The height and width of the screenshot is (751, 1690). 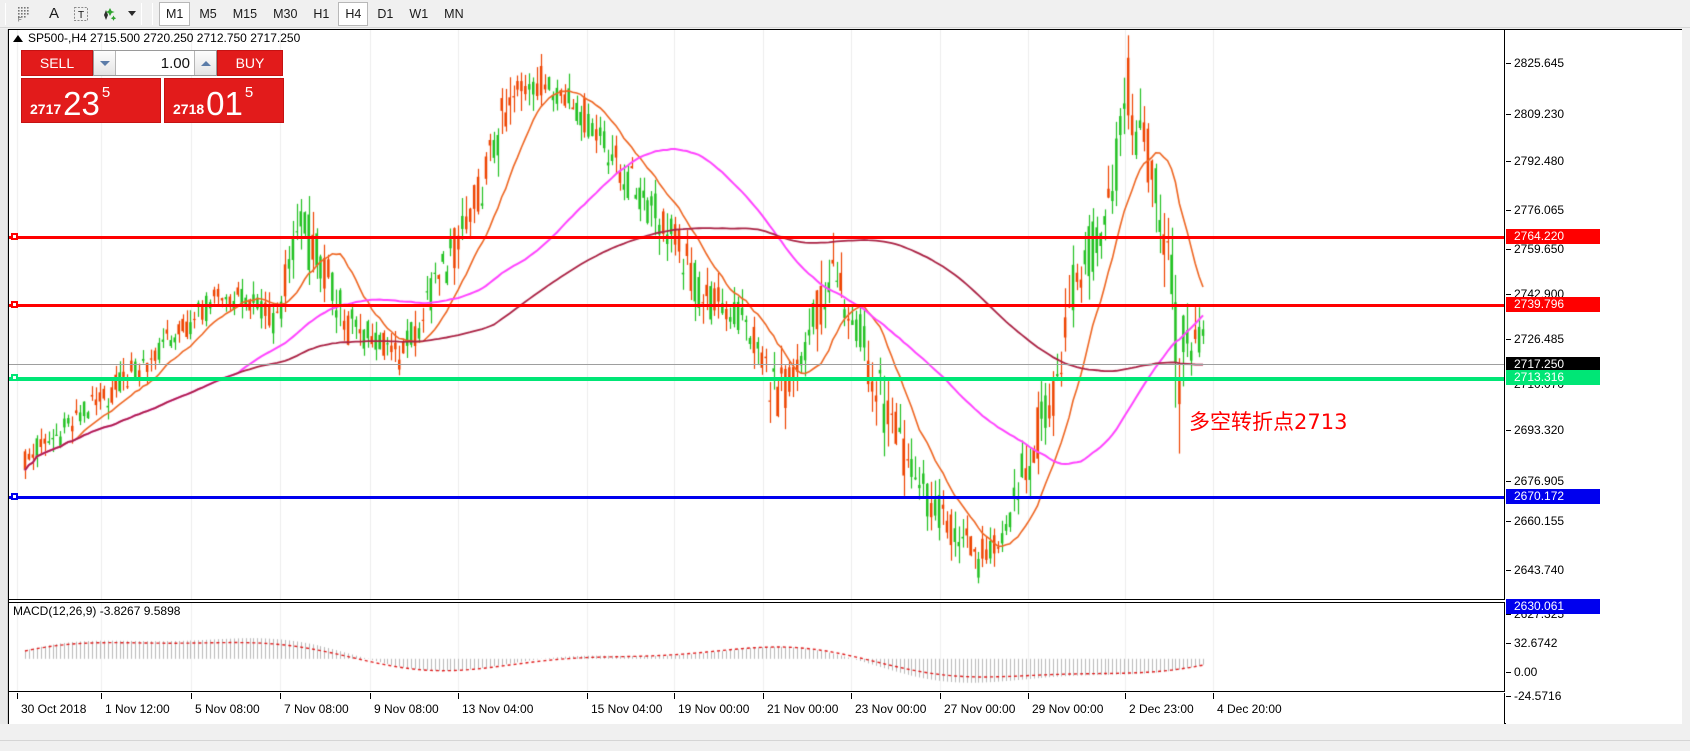 I want to click on sell-price-big: 23, so click(x=81, y=103).